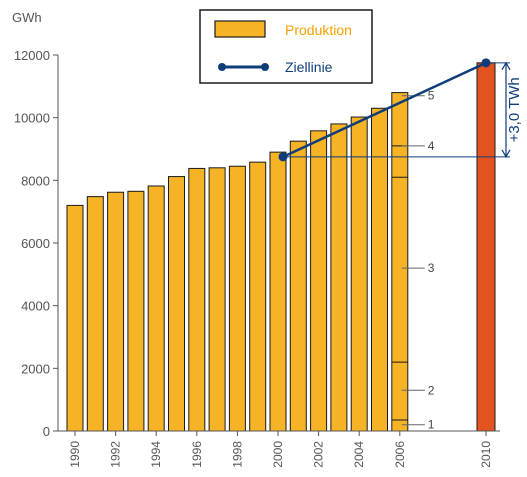  Describe the element at coordinates (156, 308) in the screenshot. I see `bar-1994` at that location.